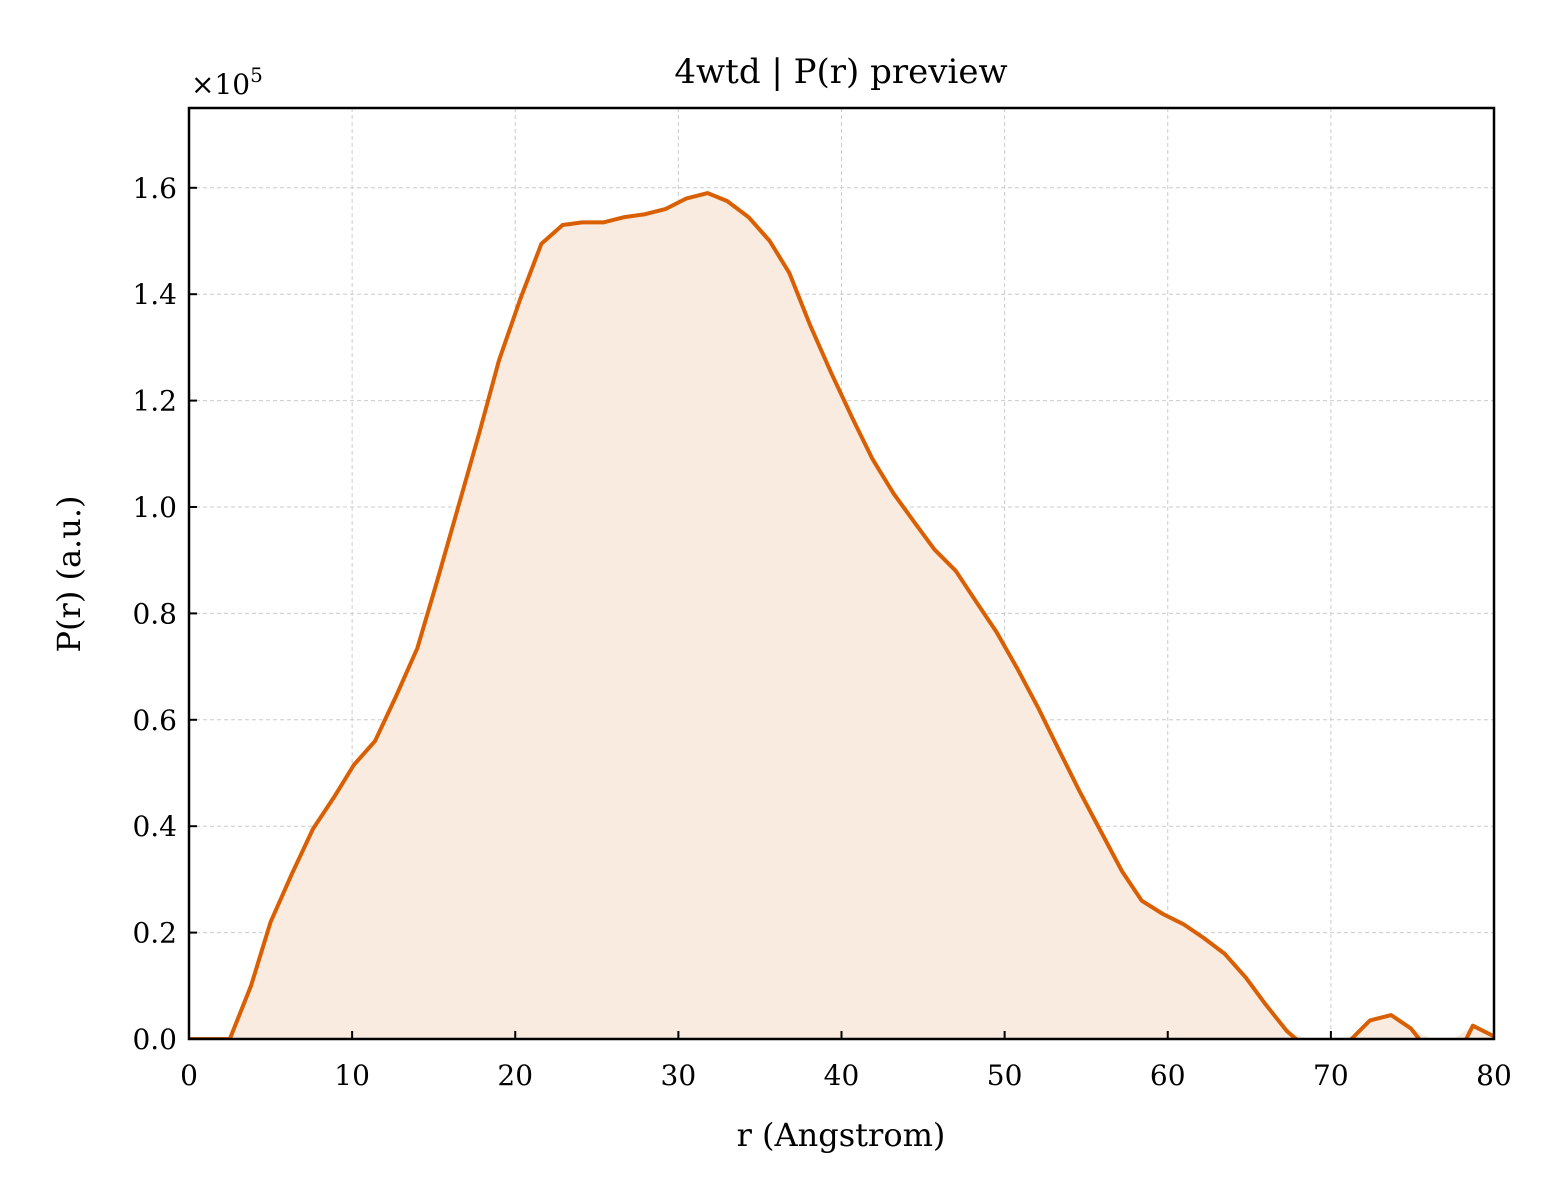 The width and height of the screenshot is (1560, 1200). I want to click on y-tick-label: 0.0, so click(154, 1039).